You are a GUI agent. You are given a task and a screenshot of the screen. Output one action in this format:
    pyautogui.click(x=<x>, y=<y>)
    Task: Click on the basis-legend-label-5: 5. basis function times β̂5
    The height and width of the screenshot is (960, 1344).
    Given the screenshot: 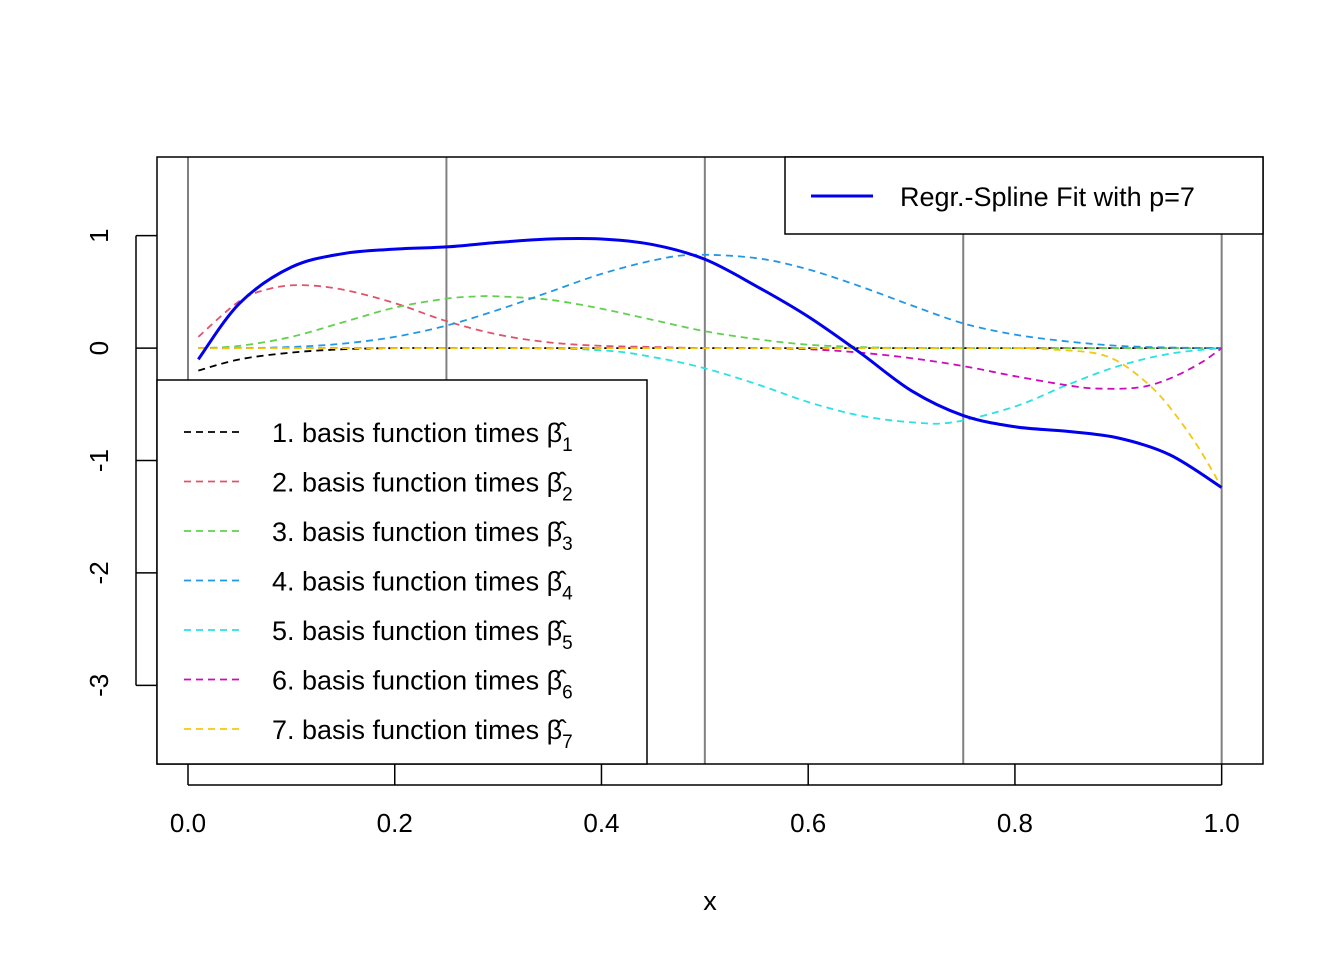 What is the action you would take?
    pyautogui.click(x=422, y=635)
    